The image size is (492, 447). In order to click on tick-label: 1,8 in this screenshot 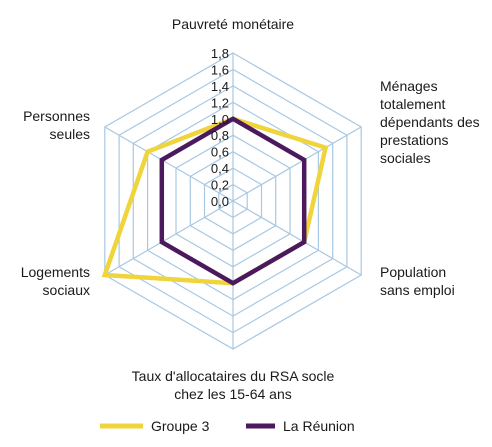, I will do `click(220, 53)`.